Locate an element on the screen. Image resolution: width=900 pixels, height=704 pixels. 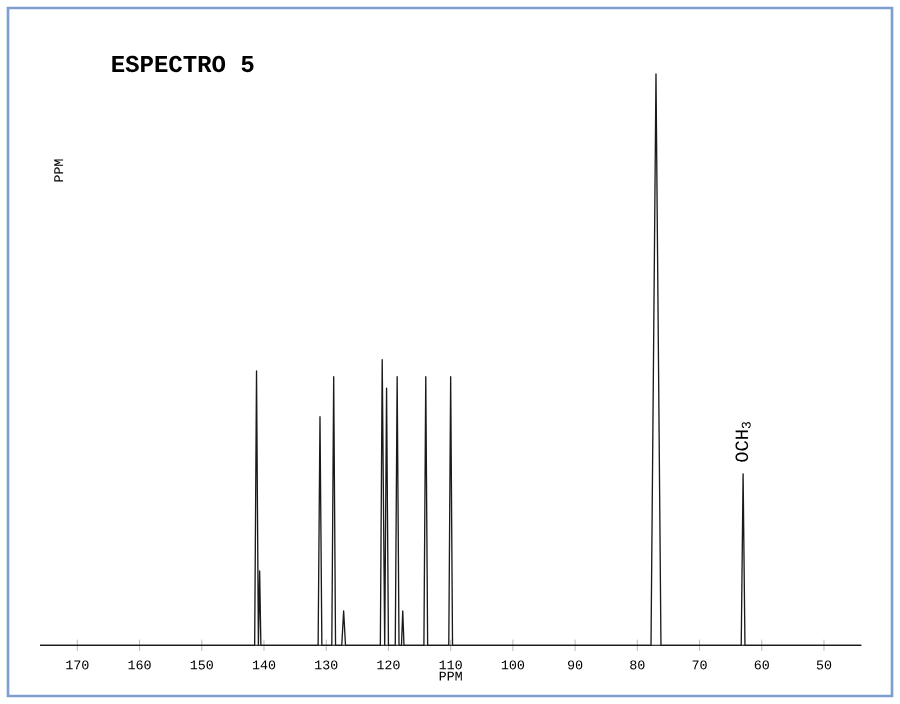
chart-title: ESPECTRO 5 is located at coordinates (183, 64).